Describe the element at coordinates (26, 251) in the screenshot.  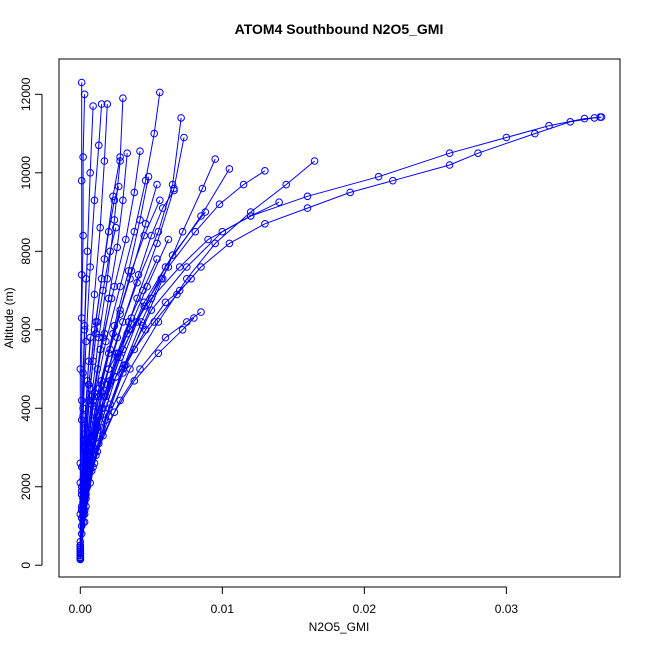
I see `y-tick-label: 8000` at that location.